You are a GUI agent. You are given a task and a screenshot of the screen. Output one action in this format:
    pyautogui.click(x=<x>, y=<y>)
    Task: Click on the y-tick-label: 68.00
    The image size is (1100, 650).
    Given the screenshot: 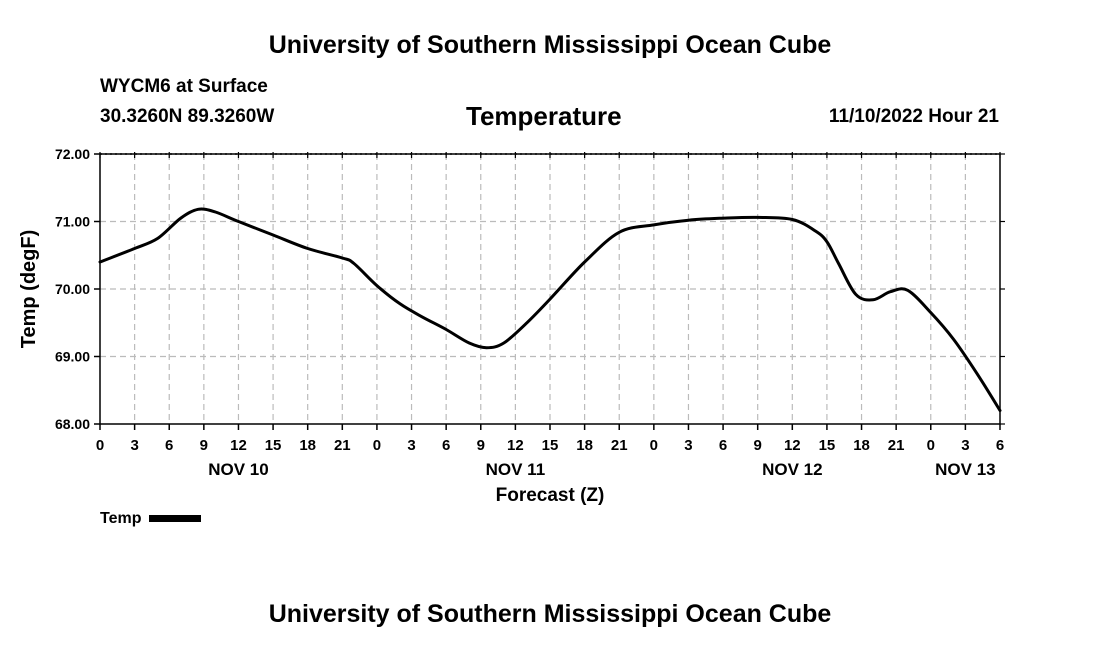 What is the action you would take?
    pyautogui.click(x=72, y=424)
    